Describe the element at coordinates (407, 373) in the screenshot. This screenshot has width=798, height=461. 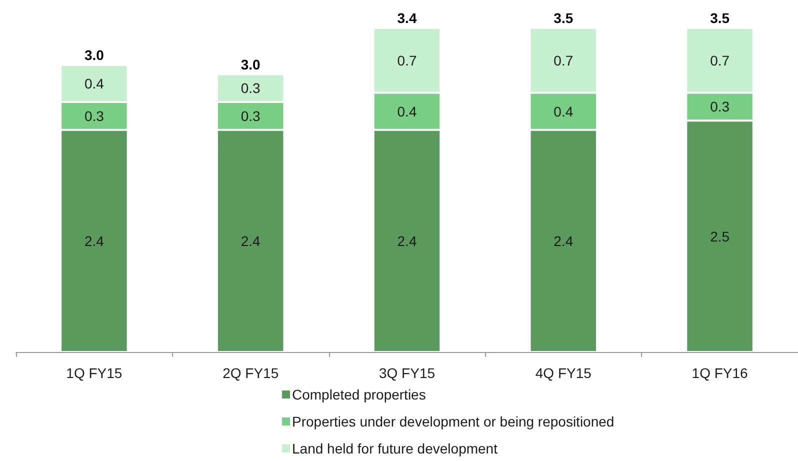
I see `x-tick-label: 3Q FY15` at that location.